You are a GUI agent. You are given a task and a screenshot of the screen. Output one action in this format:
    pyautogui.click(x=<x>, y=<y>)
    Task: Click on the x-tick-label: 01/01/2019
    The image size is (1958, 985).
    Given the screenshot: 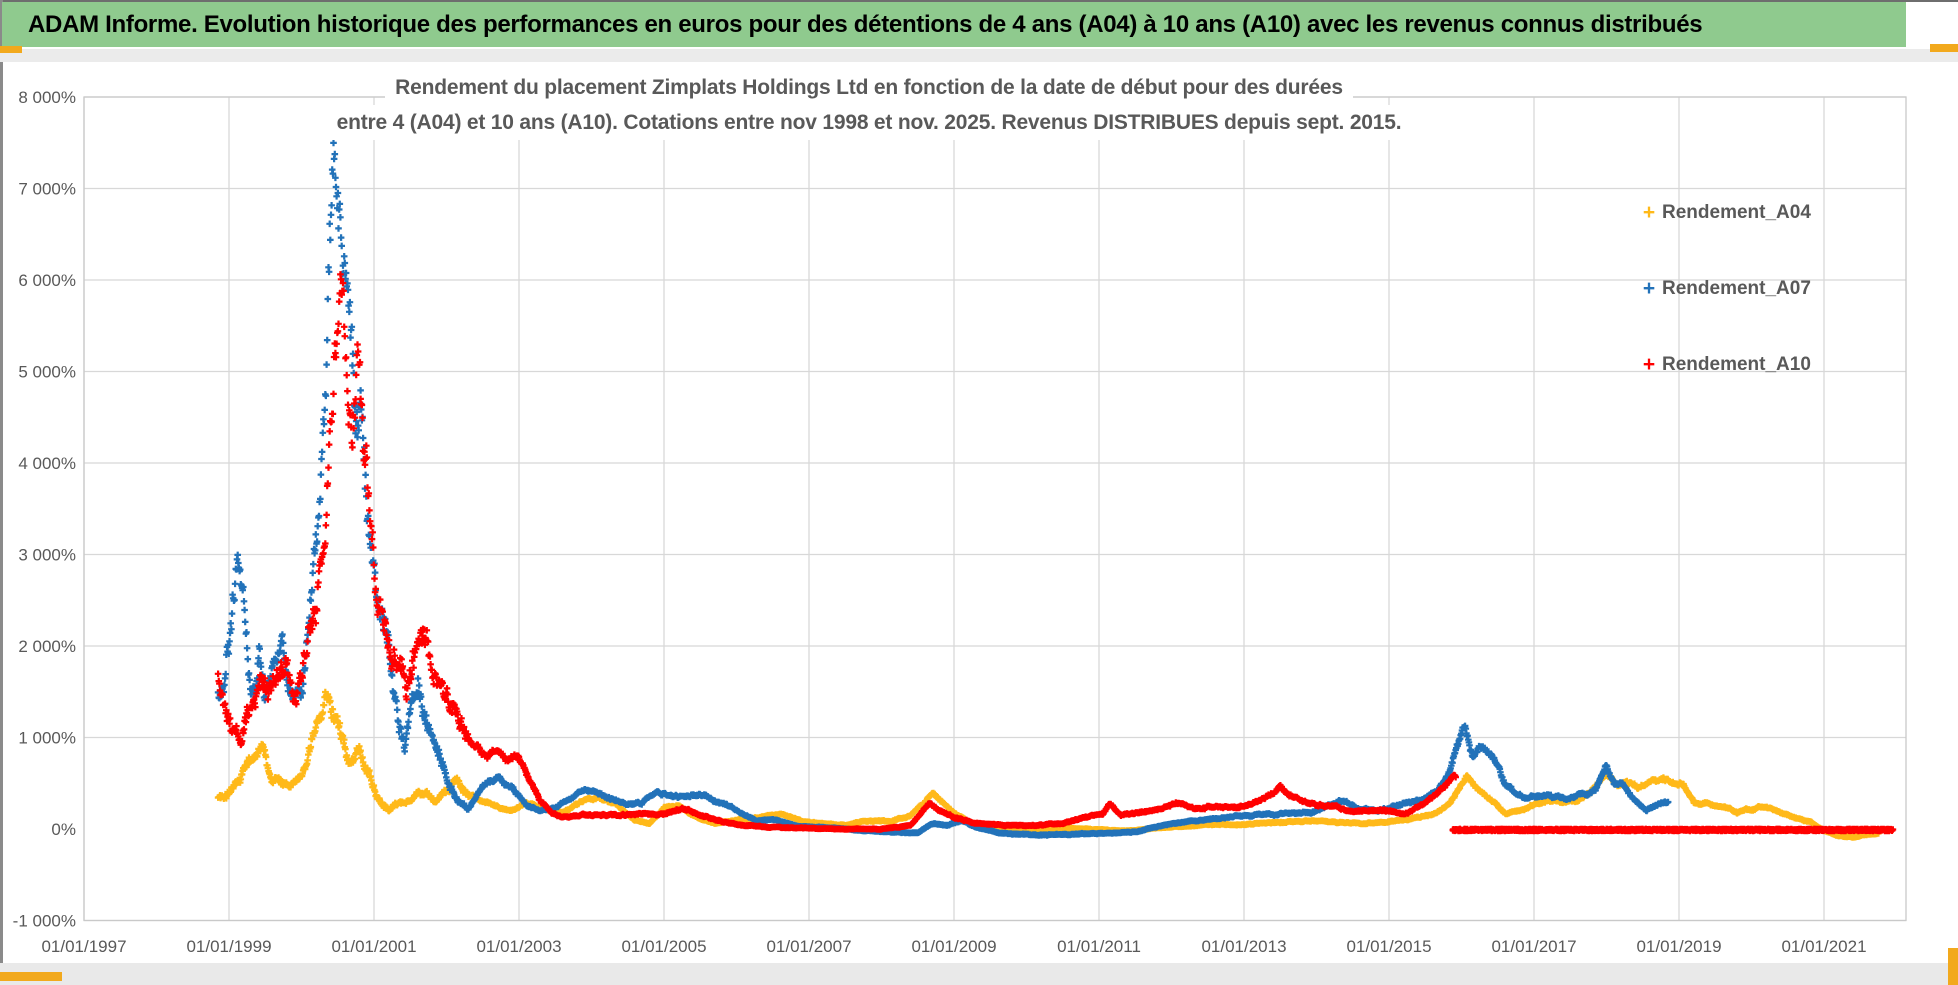 What is the action you would take?
    pyautogui.click(x=1678, y=946)
    